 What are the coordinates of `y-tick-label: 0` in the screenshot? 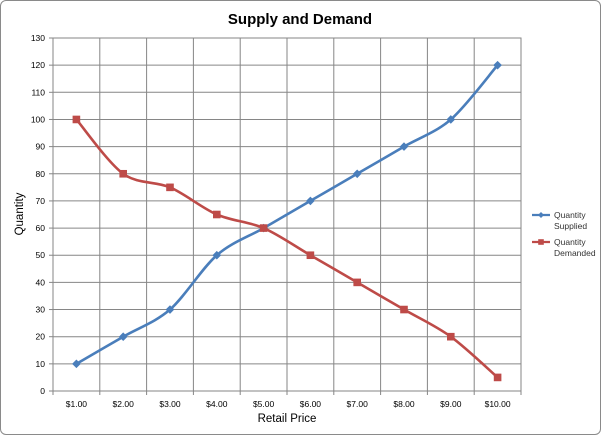 It's located at (42, 391).